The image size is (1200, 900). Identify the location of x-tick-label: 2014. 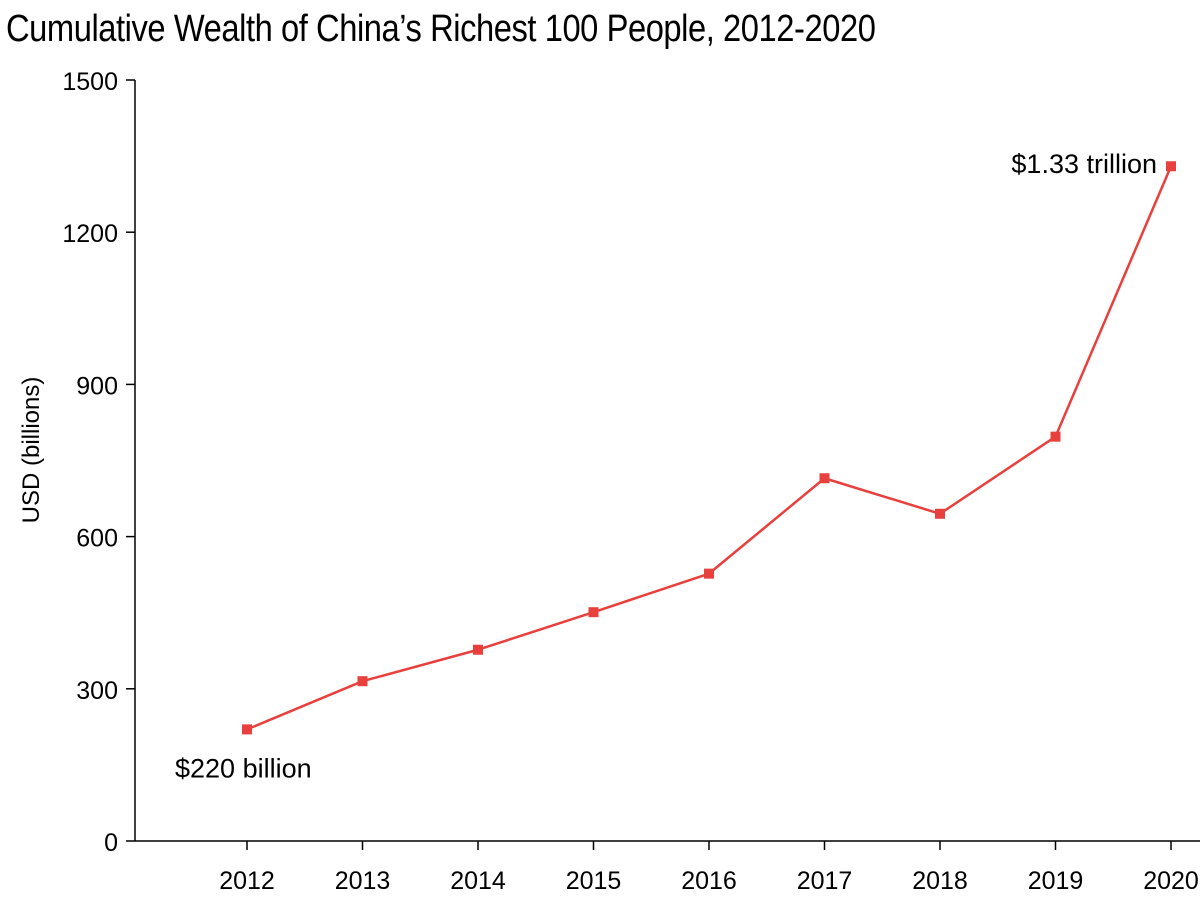
(478, 881).